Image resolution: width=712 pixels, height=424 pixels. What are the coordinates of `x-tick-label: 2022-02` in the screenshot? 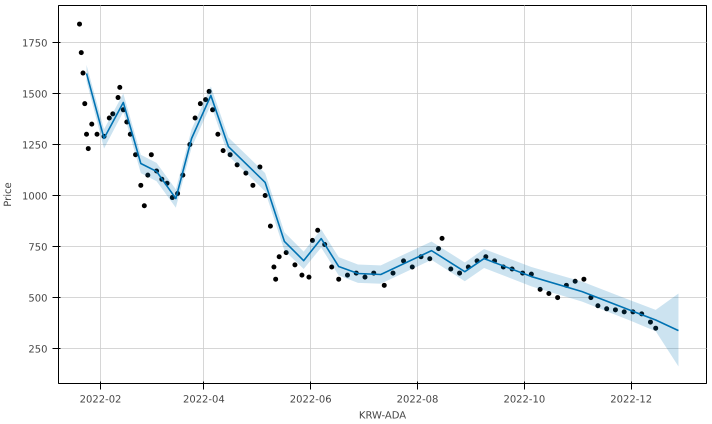 It's located at (101, 400).